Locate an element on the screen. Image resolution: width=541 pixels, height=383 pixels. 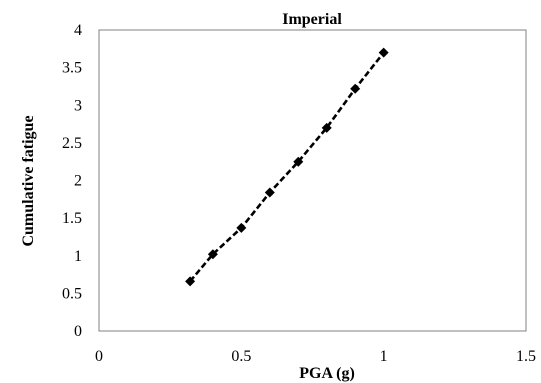
y-axis-title: Cumulative fatigue is located at coordinates (28, 180).